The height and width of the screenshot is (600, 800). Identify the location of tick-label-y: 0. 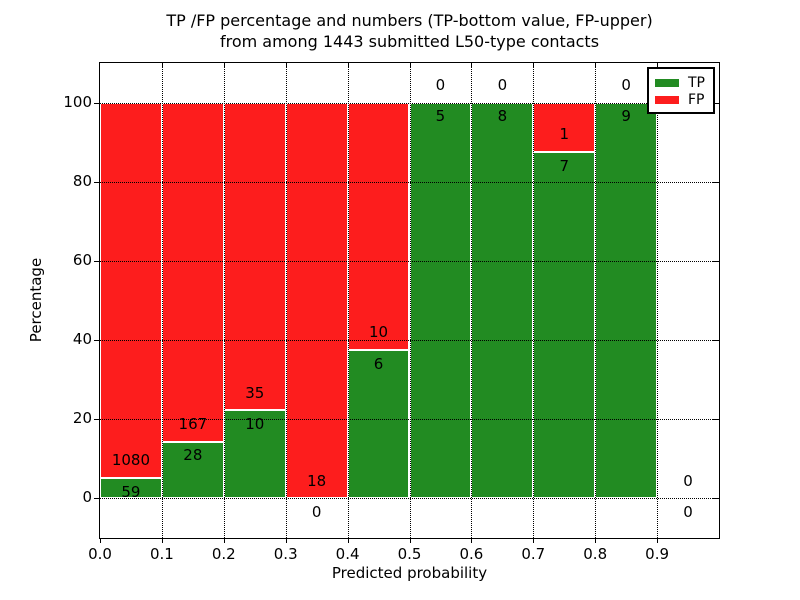
(87, 497).